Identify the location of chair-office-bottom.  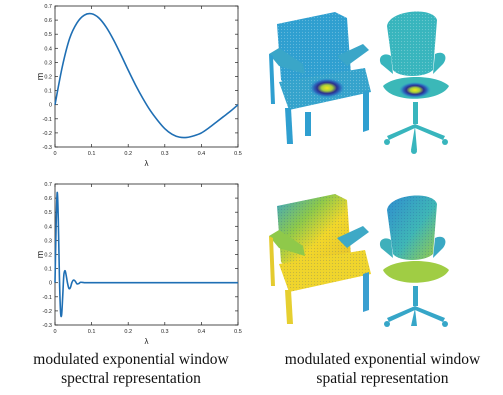
(414, 261).